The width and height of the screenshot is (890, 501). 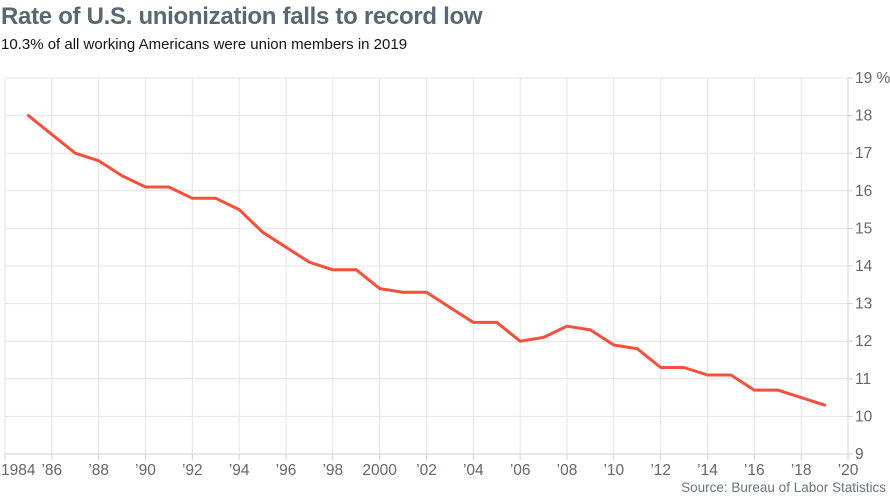 I want to click on x-tick-label: ’18, so click(x=801, y=470).